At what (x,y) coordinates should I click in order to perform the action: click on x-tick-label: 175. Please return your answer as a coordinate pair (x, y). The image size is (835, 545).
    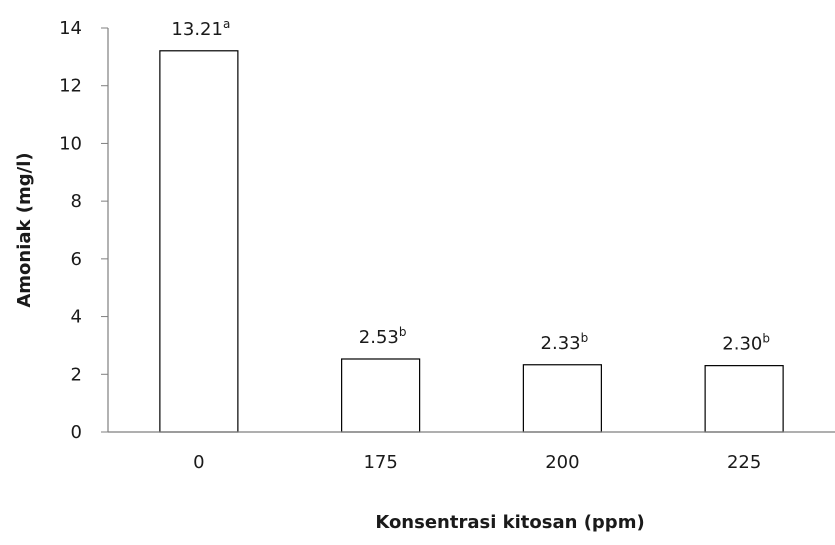
    Looking at the image, I should click on (380, 462).